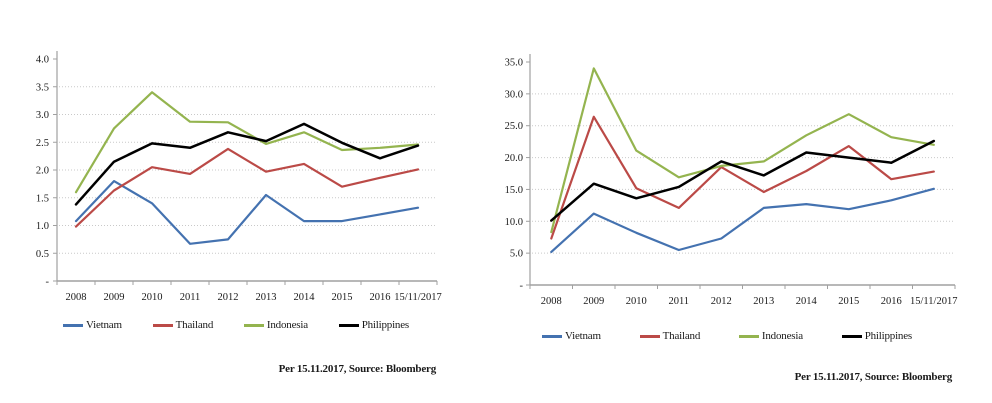 Image resolution: width=992 pixels, height=403 pixels. I want to click on y-axis-tick-label: 20.0, so click(514, 158).